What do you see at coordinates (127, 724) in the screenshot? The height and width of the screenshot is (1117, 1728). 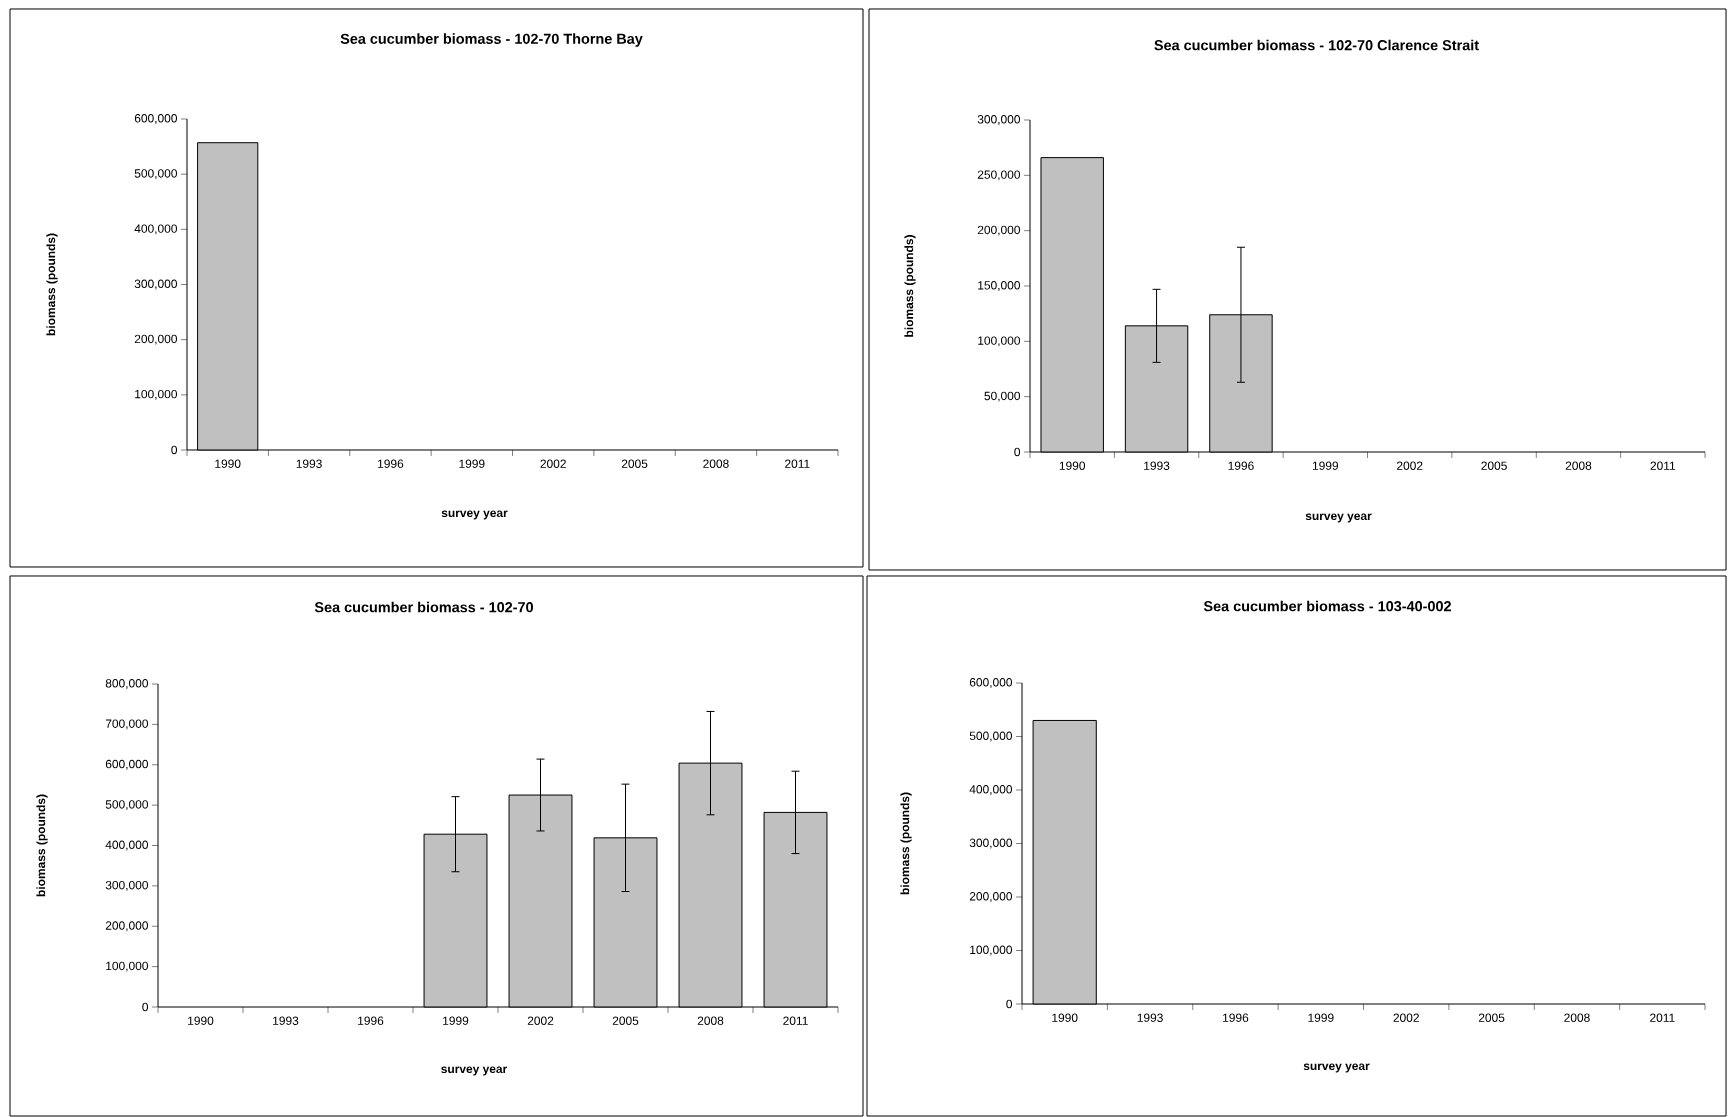 I see `y-tick-label: 700,000` at bounding box center [127, 724].